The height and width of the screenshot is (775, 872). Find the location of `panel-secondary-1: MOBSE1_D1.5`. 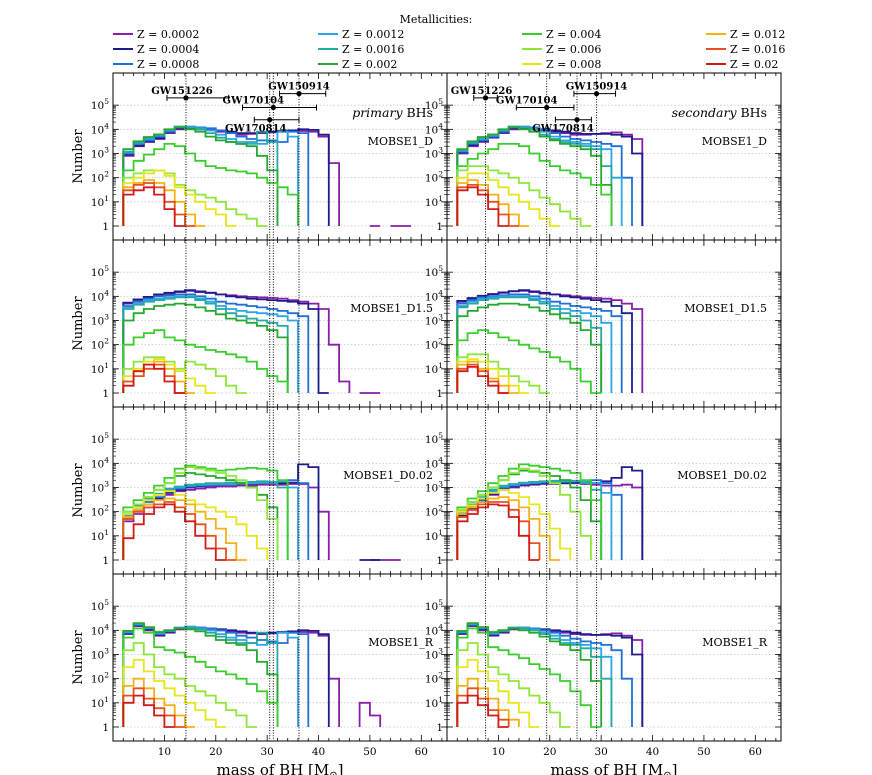

panel-secondary-1: MOBSE1_D1.5 is located at coordinates (614, 323).